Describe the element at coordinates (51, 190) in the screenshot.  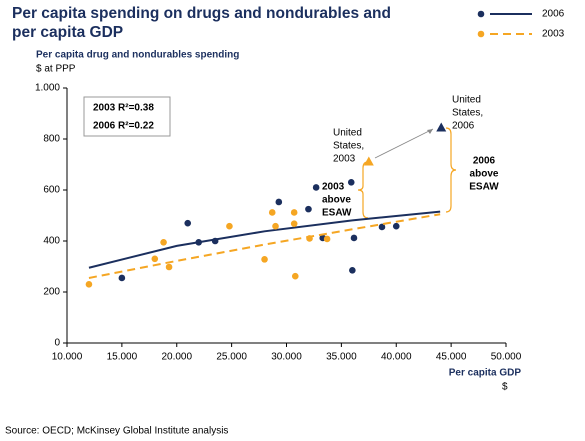
I see `y-tick-label: 600` at that location.